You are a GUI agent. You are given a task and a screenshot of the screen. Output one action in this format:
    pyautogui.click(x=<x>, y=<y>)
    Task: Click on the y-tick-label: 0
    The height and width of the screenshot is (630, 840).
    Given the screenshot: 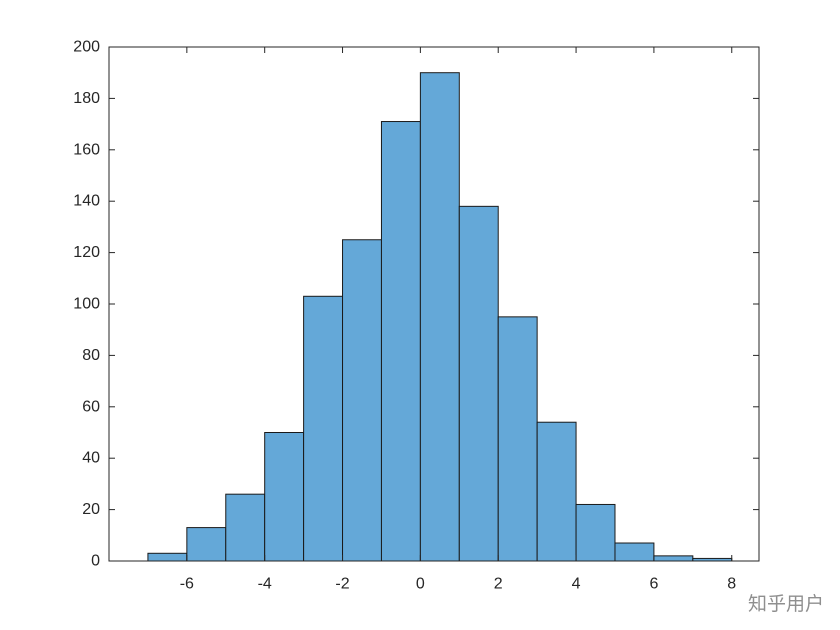 What is the action you would take?
    pyautogui.click(x=95, y=561)
    